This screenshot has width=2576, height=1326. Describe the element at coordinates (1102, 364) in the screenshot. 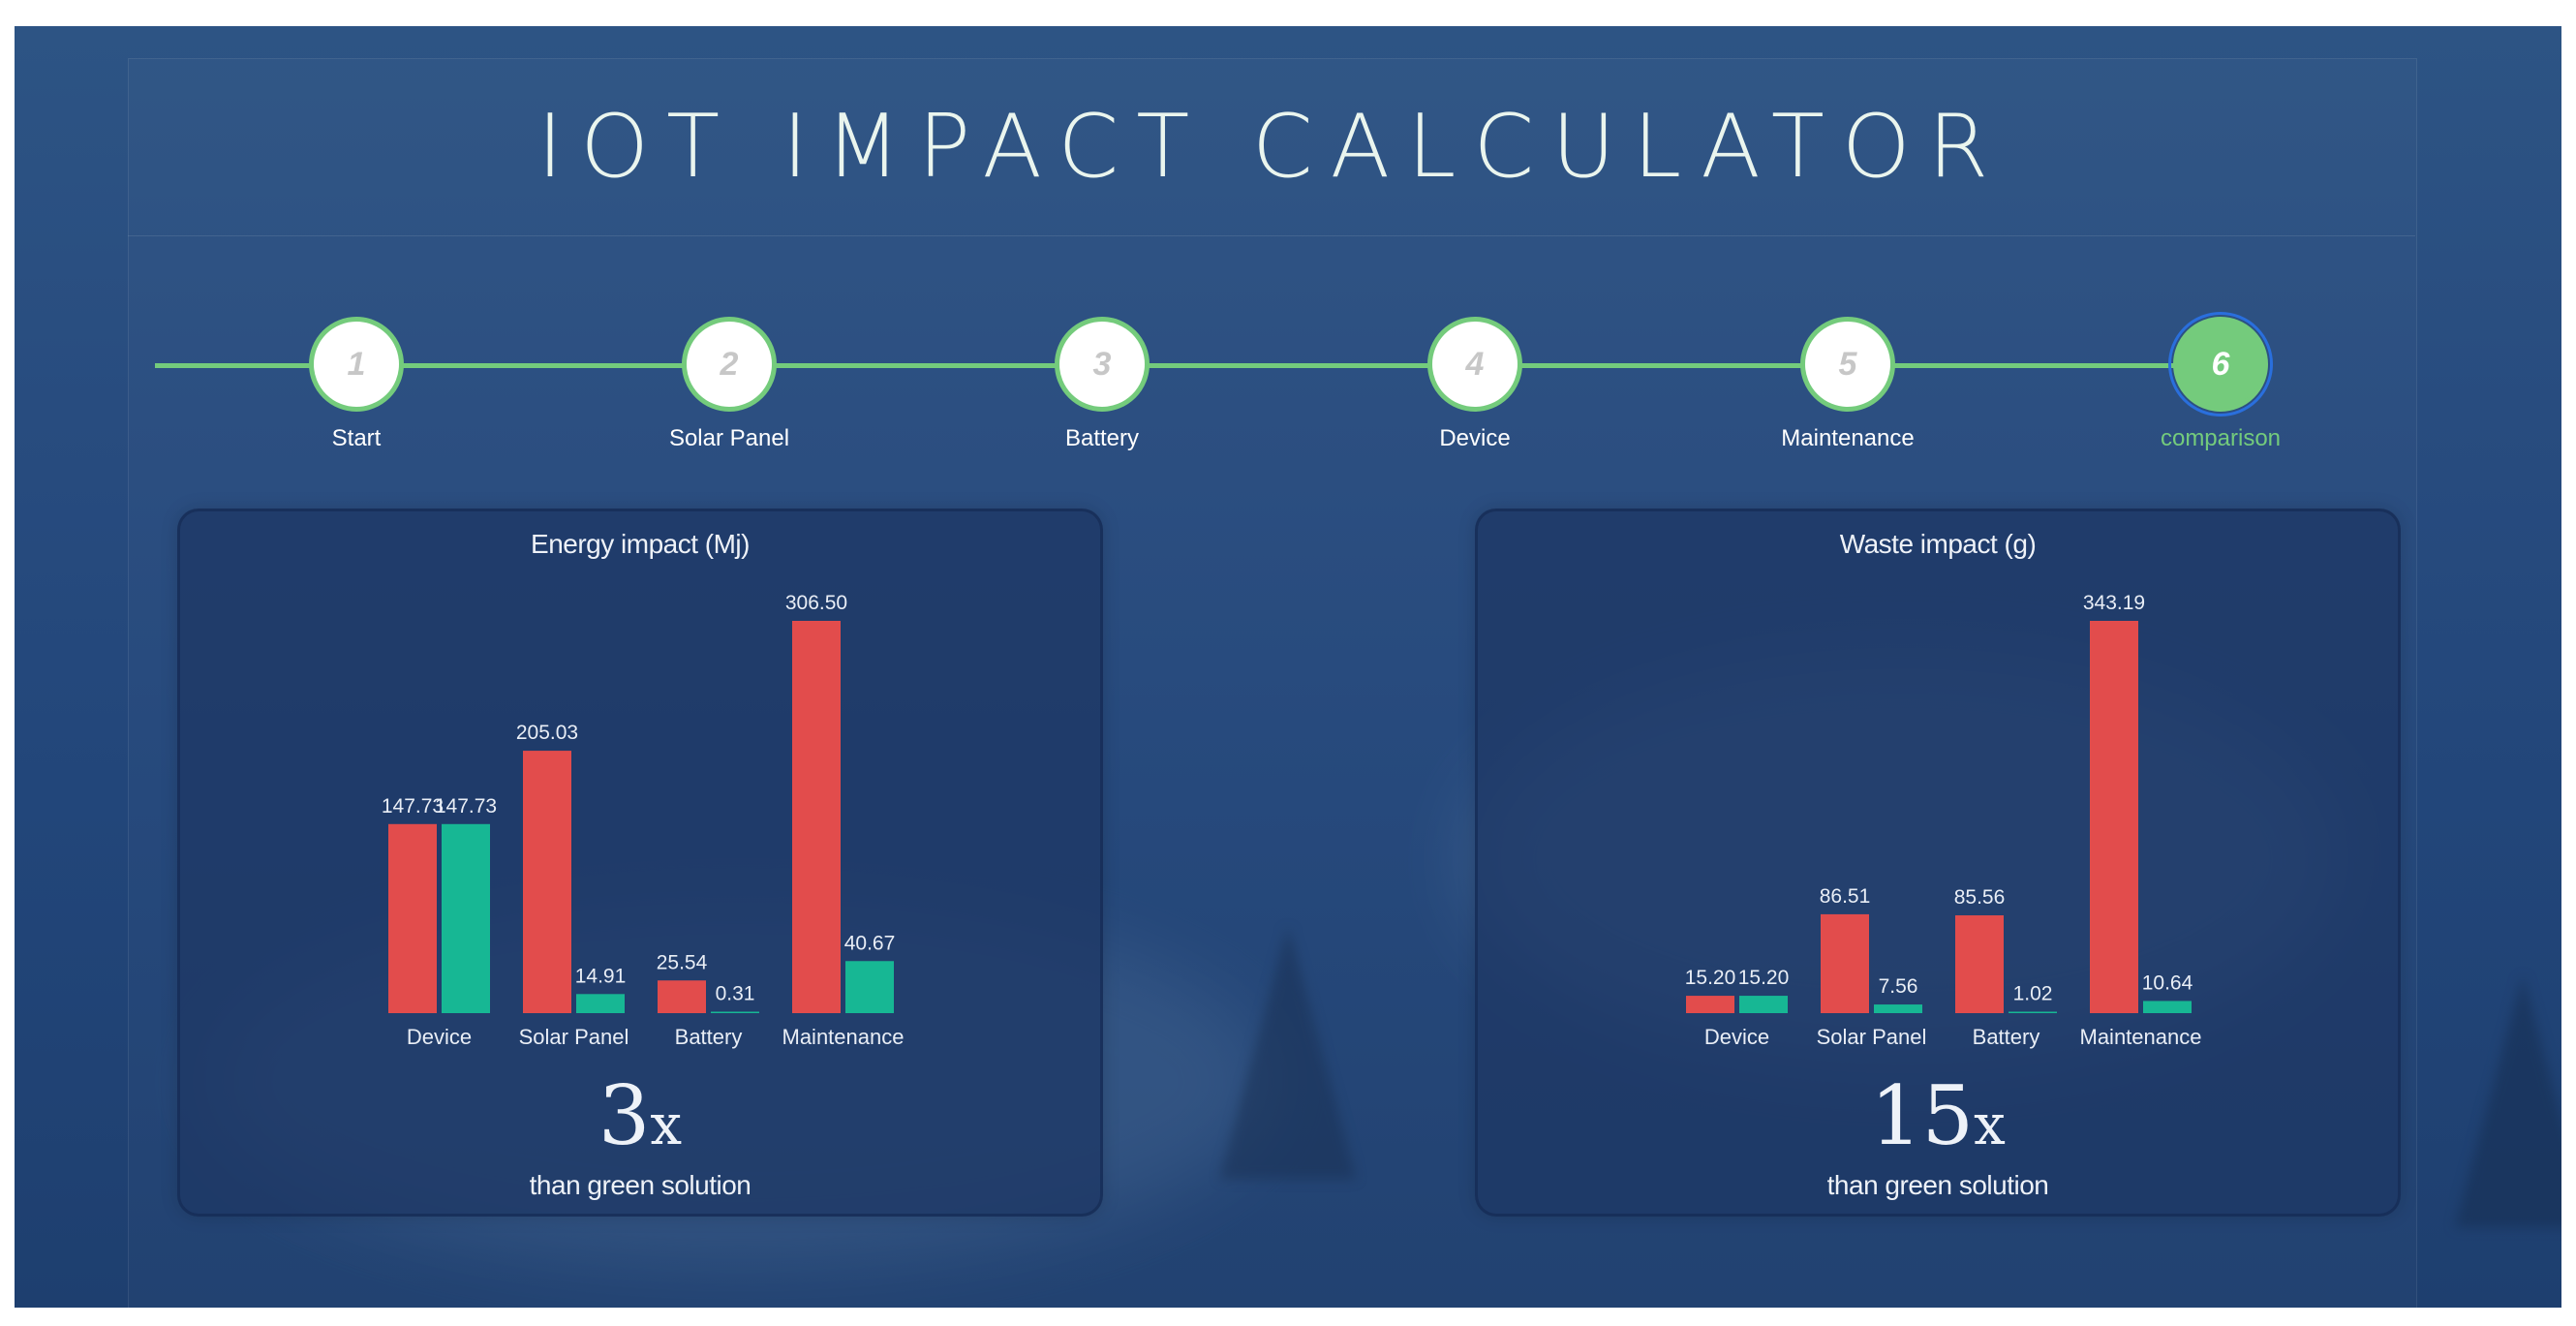

I see `step-number: 3` at that location.